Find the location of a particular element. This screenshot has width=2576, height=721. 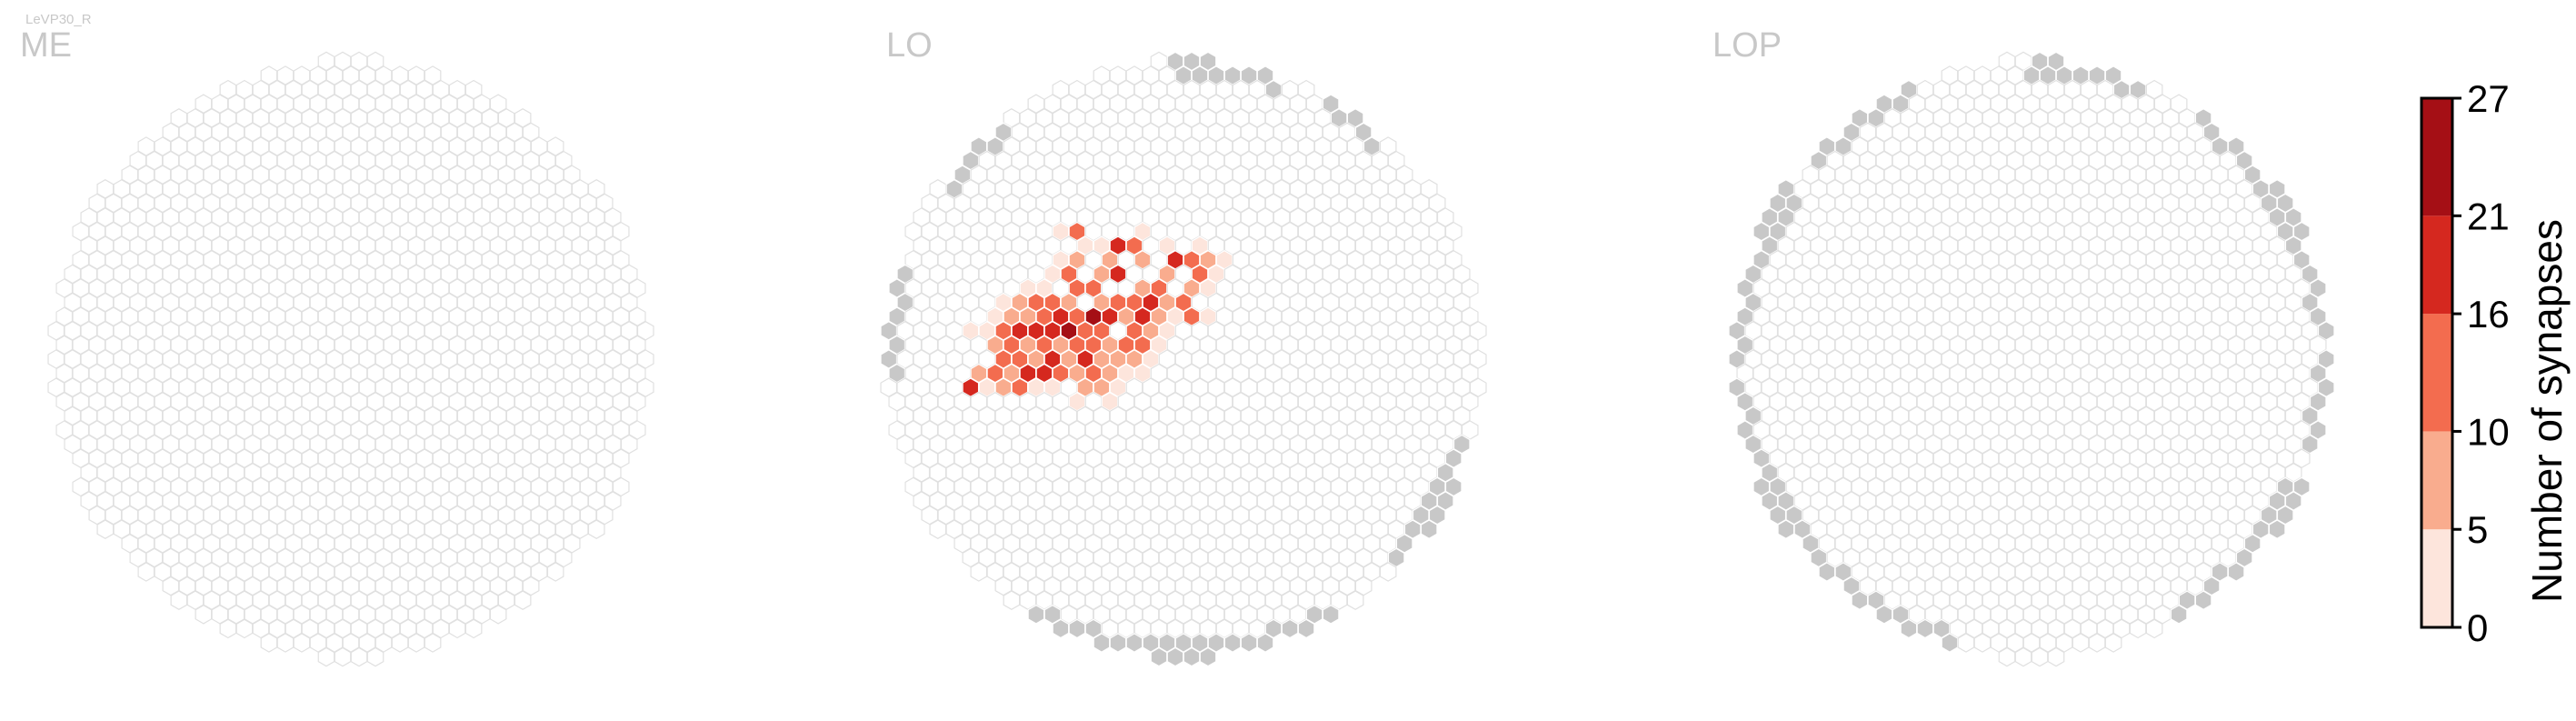

colorbar-tick-label: 10 is located at coordinates (2488, 431).